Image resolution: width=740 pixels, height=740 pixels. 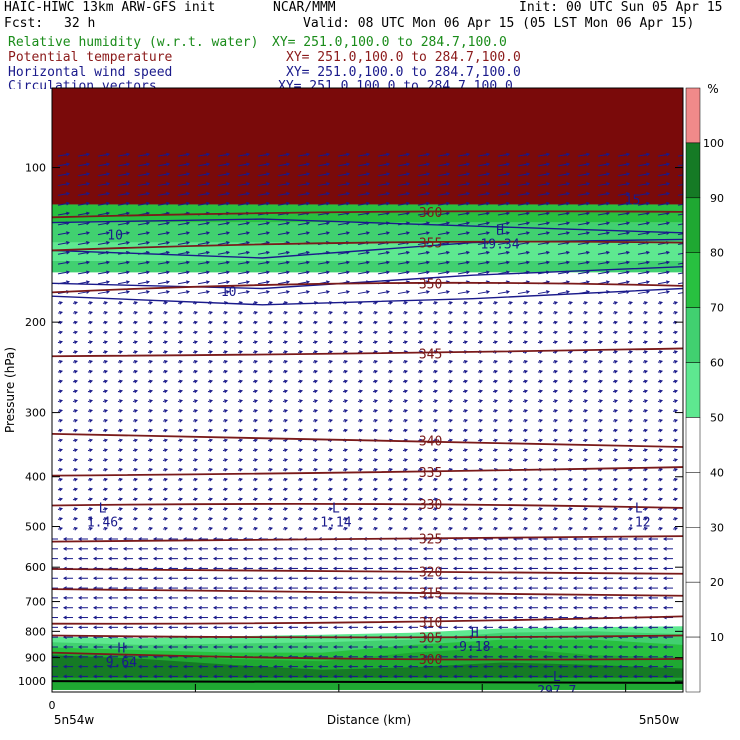 I want to click on colorbar-label: 10, so click(x=717, y=637).